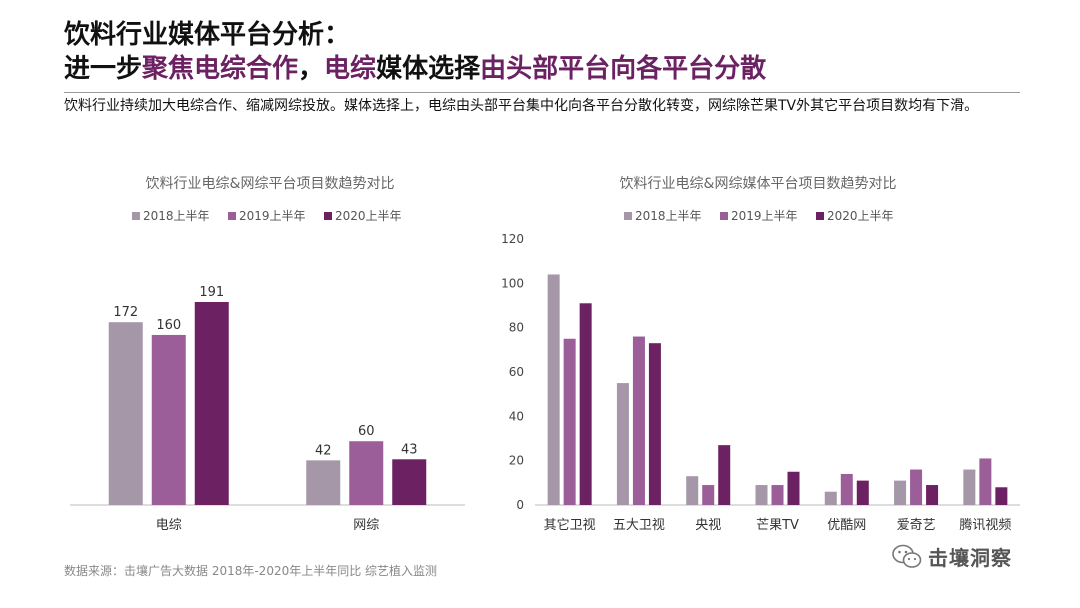 The width and height of the screenshot is (1080, 608). I want to click on y-tick-label: 40, so click(516, 416).